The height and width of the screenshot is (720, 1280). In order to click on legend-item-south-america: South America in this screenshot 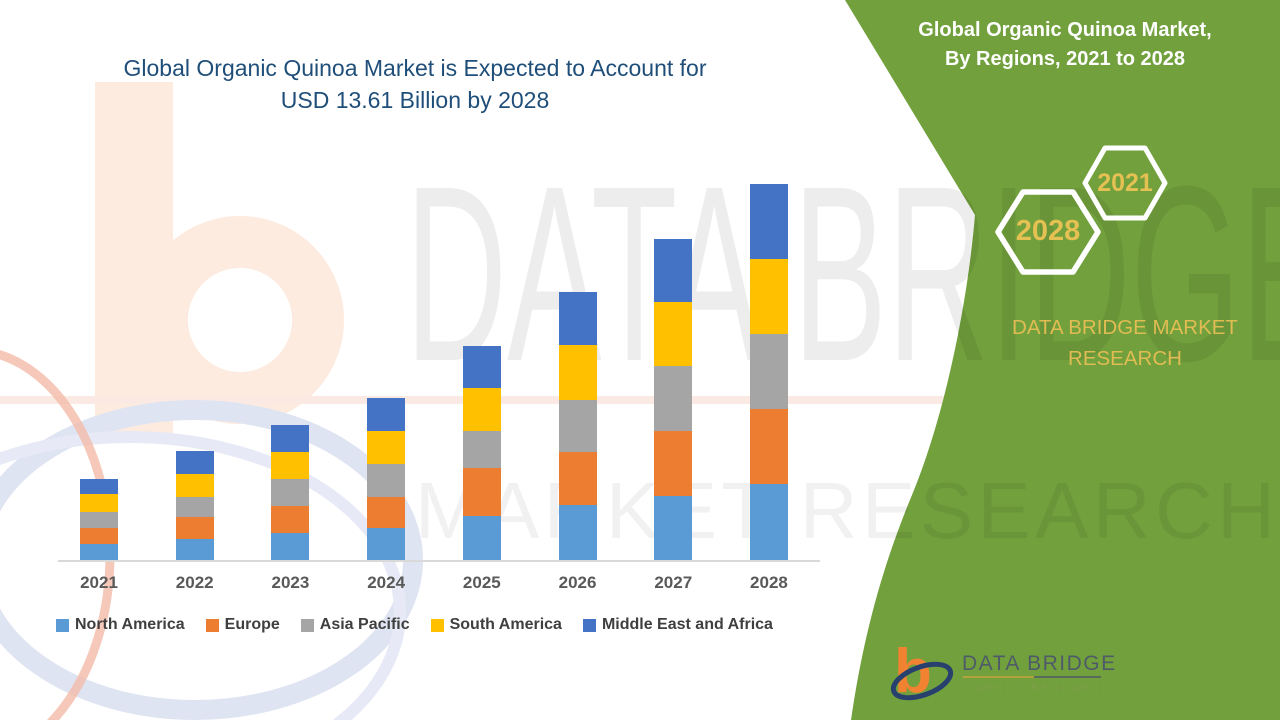, I will do `click(496, 625)`.